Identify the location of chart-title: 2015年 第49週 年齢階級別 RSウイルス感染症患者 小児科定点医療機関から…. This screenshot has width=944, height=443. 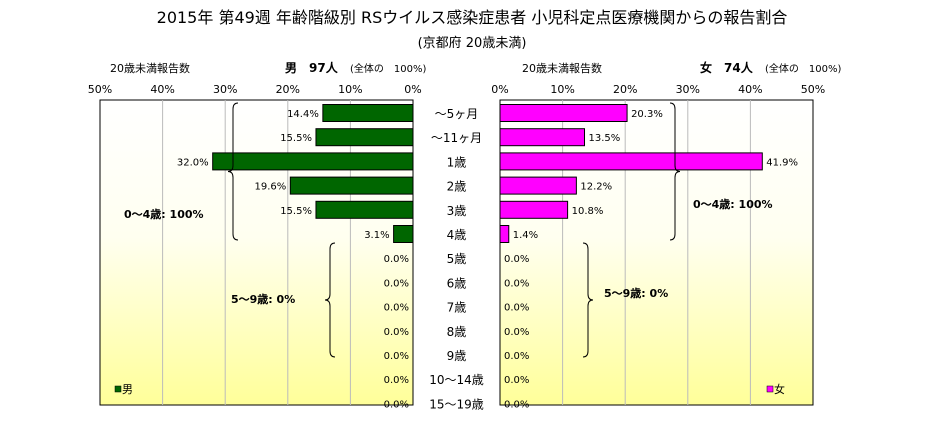
(472, 17).